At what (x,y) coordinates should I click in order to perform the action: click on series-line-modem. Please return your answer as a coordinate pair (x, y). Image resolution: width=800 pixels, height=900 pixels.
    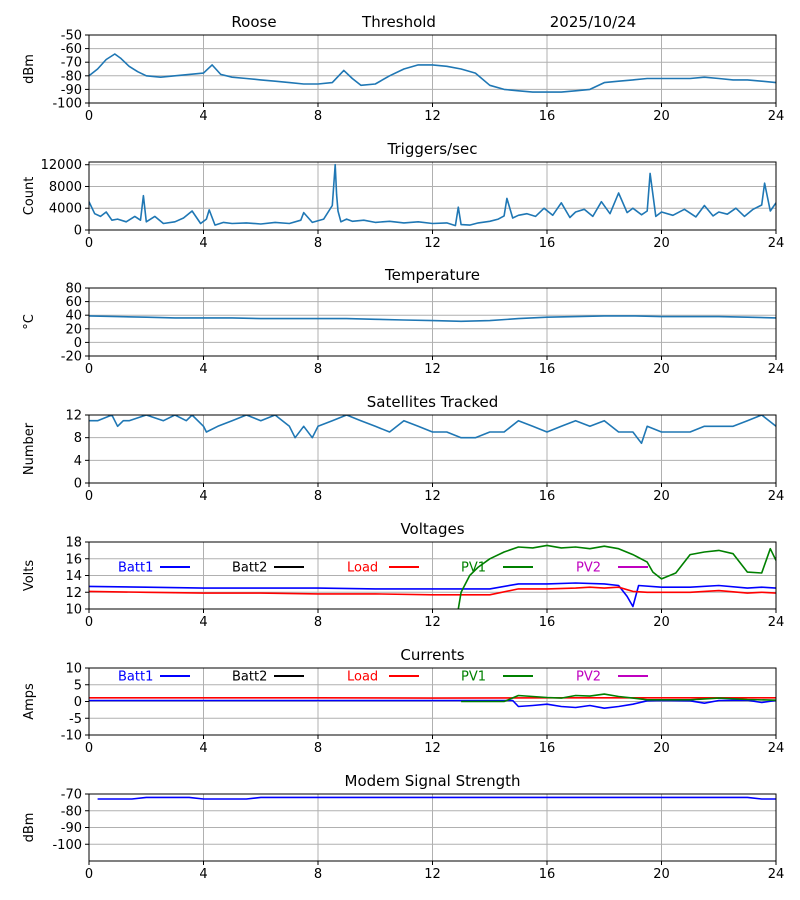
    Looking at the image, I should click on (436, 798).